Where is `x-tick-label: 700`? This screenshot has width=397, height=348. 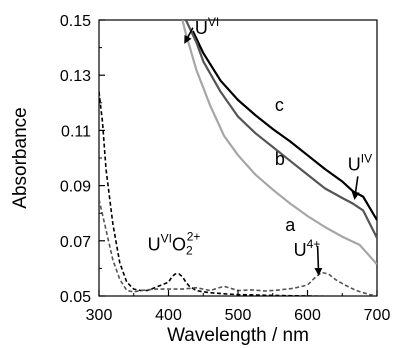
x-tick-label: 700 is located at coordinates (377, 315).